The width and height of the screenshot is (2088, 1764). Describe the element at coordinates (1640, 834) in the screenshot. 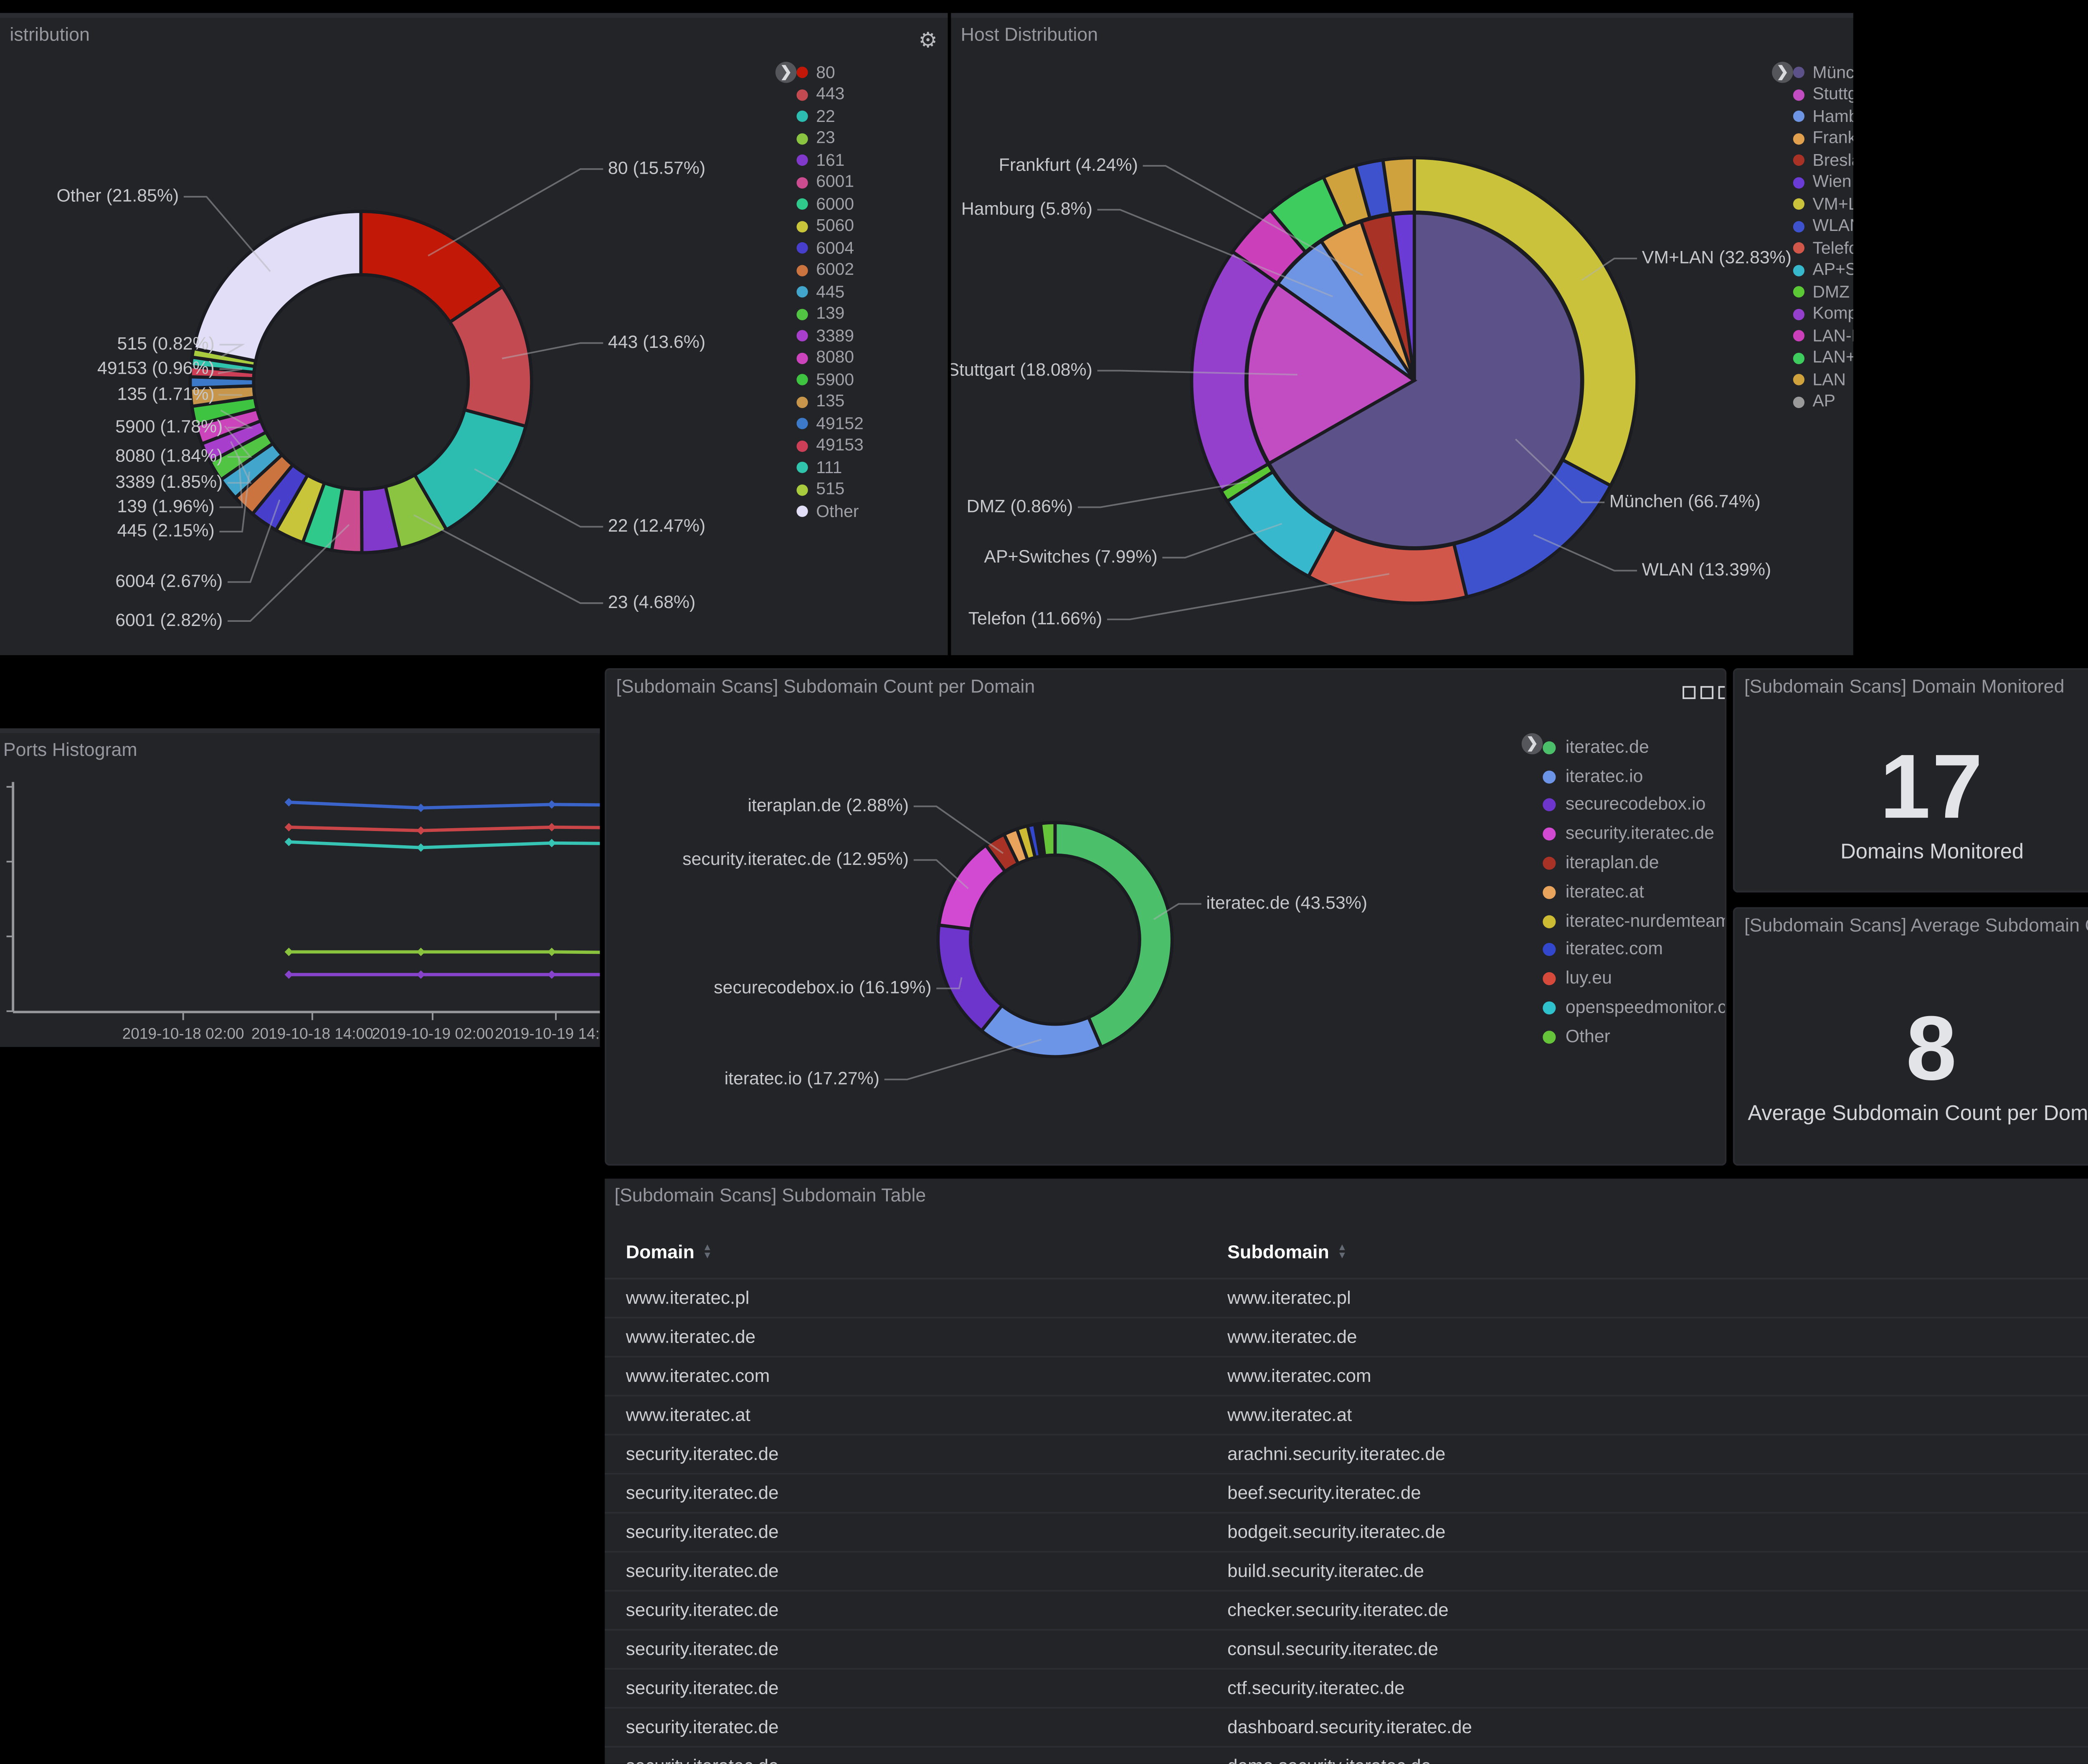

I see `legend-label: security.iteratec.de` at that location.